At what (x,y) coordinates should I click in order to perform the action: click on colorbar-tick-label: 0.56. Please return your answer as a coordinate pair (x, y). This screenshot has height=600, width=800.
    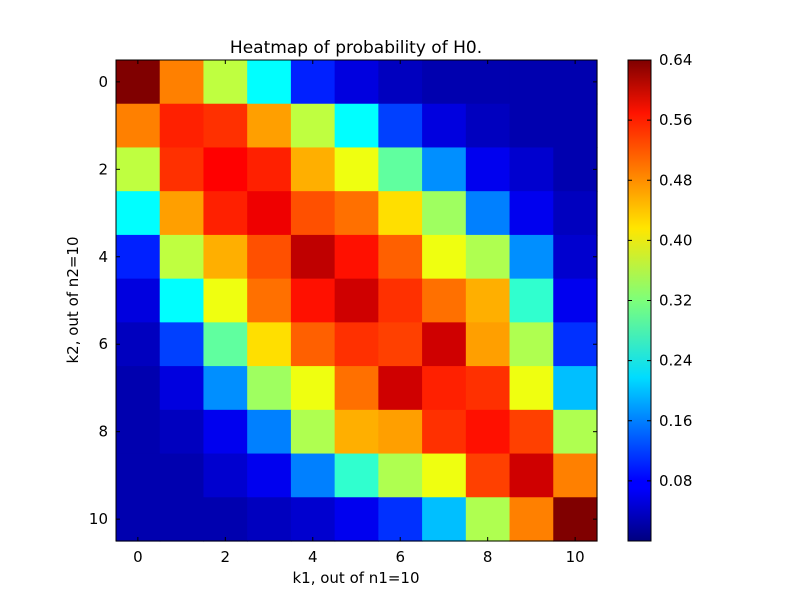
    Looking at the image, I should click on (675, 120).